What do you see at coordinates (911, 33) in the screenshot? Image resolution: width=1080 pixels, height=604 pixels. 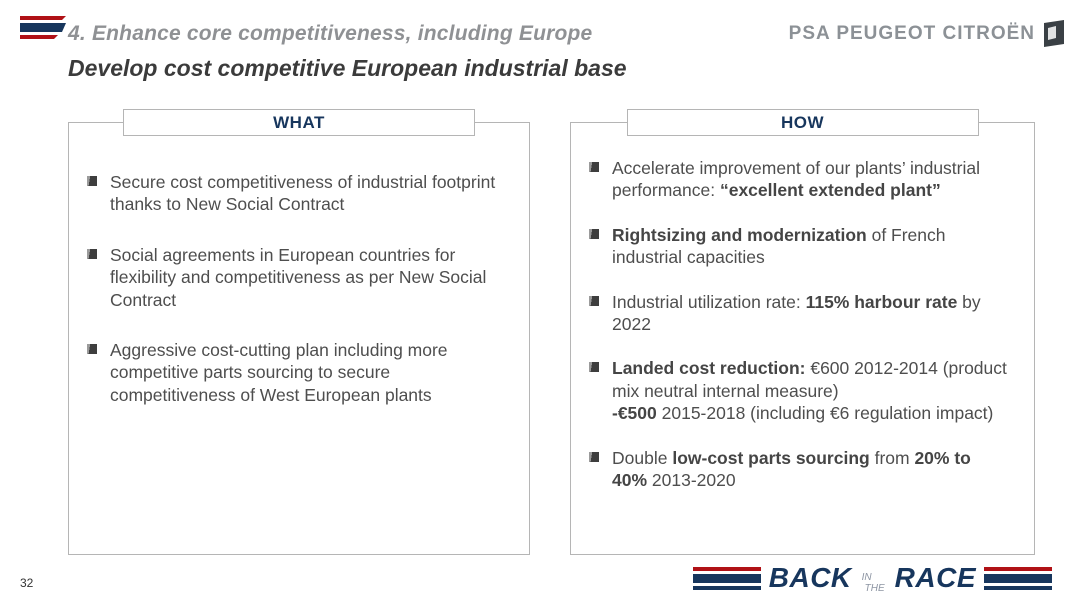 I see `psa-logo-text: PSA PEUGEOT CITROËN` at bounding box center [911, 33].